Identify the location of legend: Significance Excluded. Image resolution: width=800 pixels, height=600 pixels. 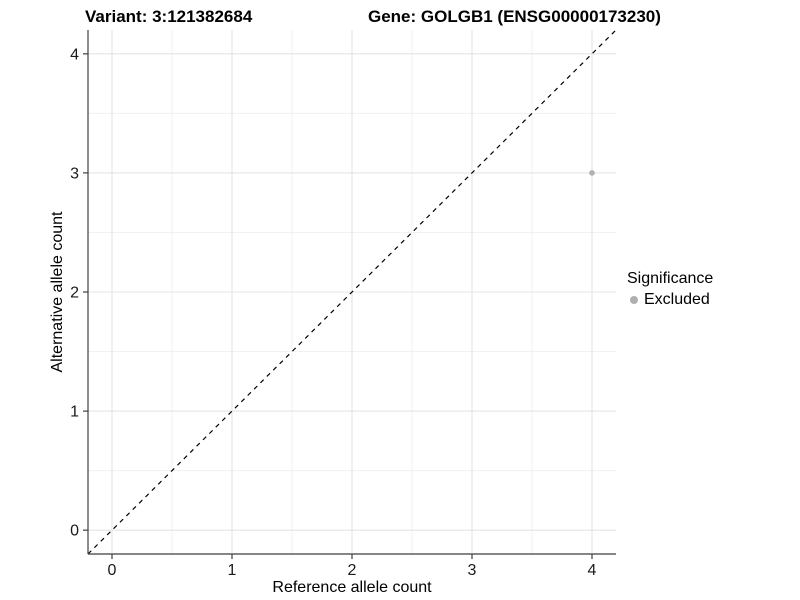
(670, 289).